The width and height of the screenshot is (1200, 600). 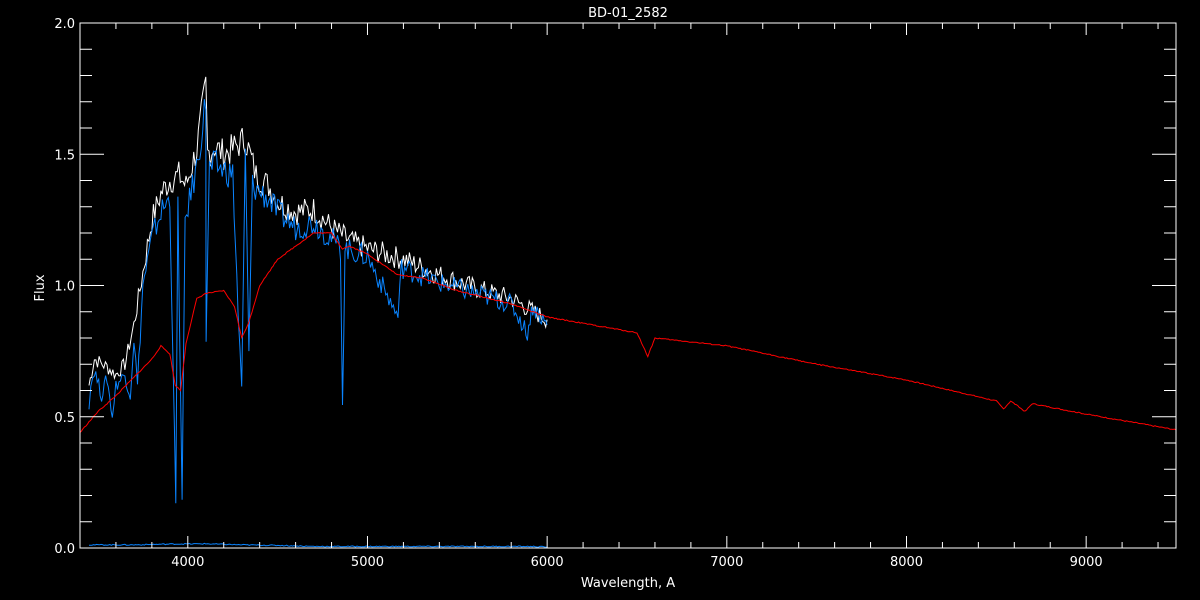 What do you see at coordinates (187, 562) in the screenshot?
I see `x-tick-label: 4000` at bounding box center [187, 562].